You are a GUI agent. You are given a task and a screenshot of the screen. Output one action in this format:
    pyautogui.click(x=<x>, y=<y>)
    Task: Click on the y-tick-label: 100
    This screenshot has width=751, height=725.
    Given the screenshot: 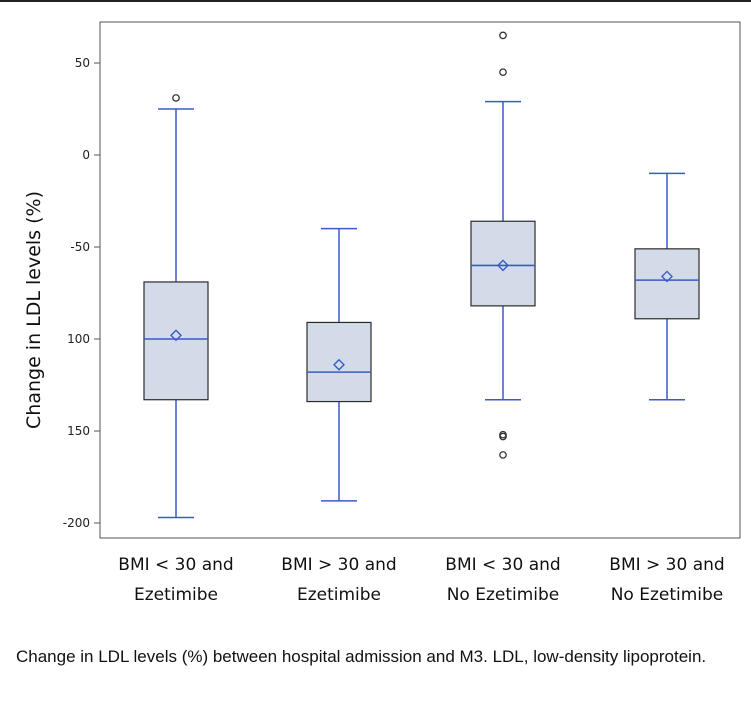 What is the action you would take?
    pyautogui.click(x=78, y=339)
    